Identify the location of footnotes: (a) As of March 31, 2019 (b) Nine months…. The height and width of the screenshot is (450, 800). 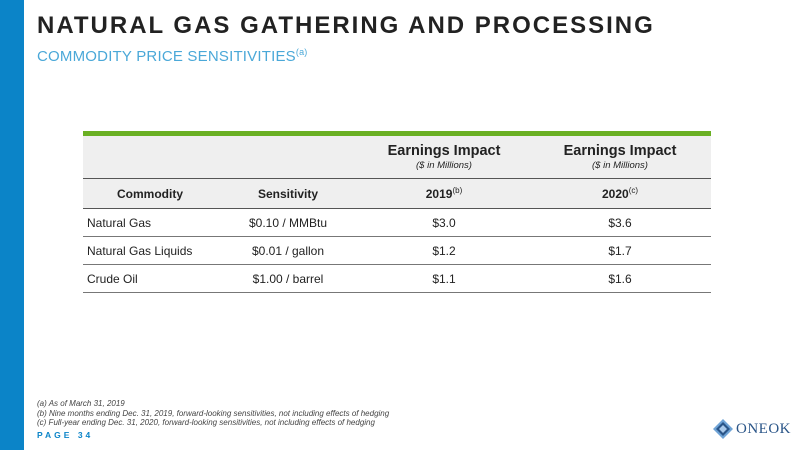
(213, 413).